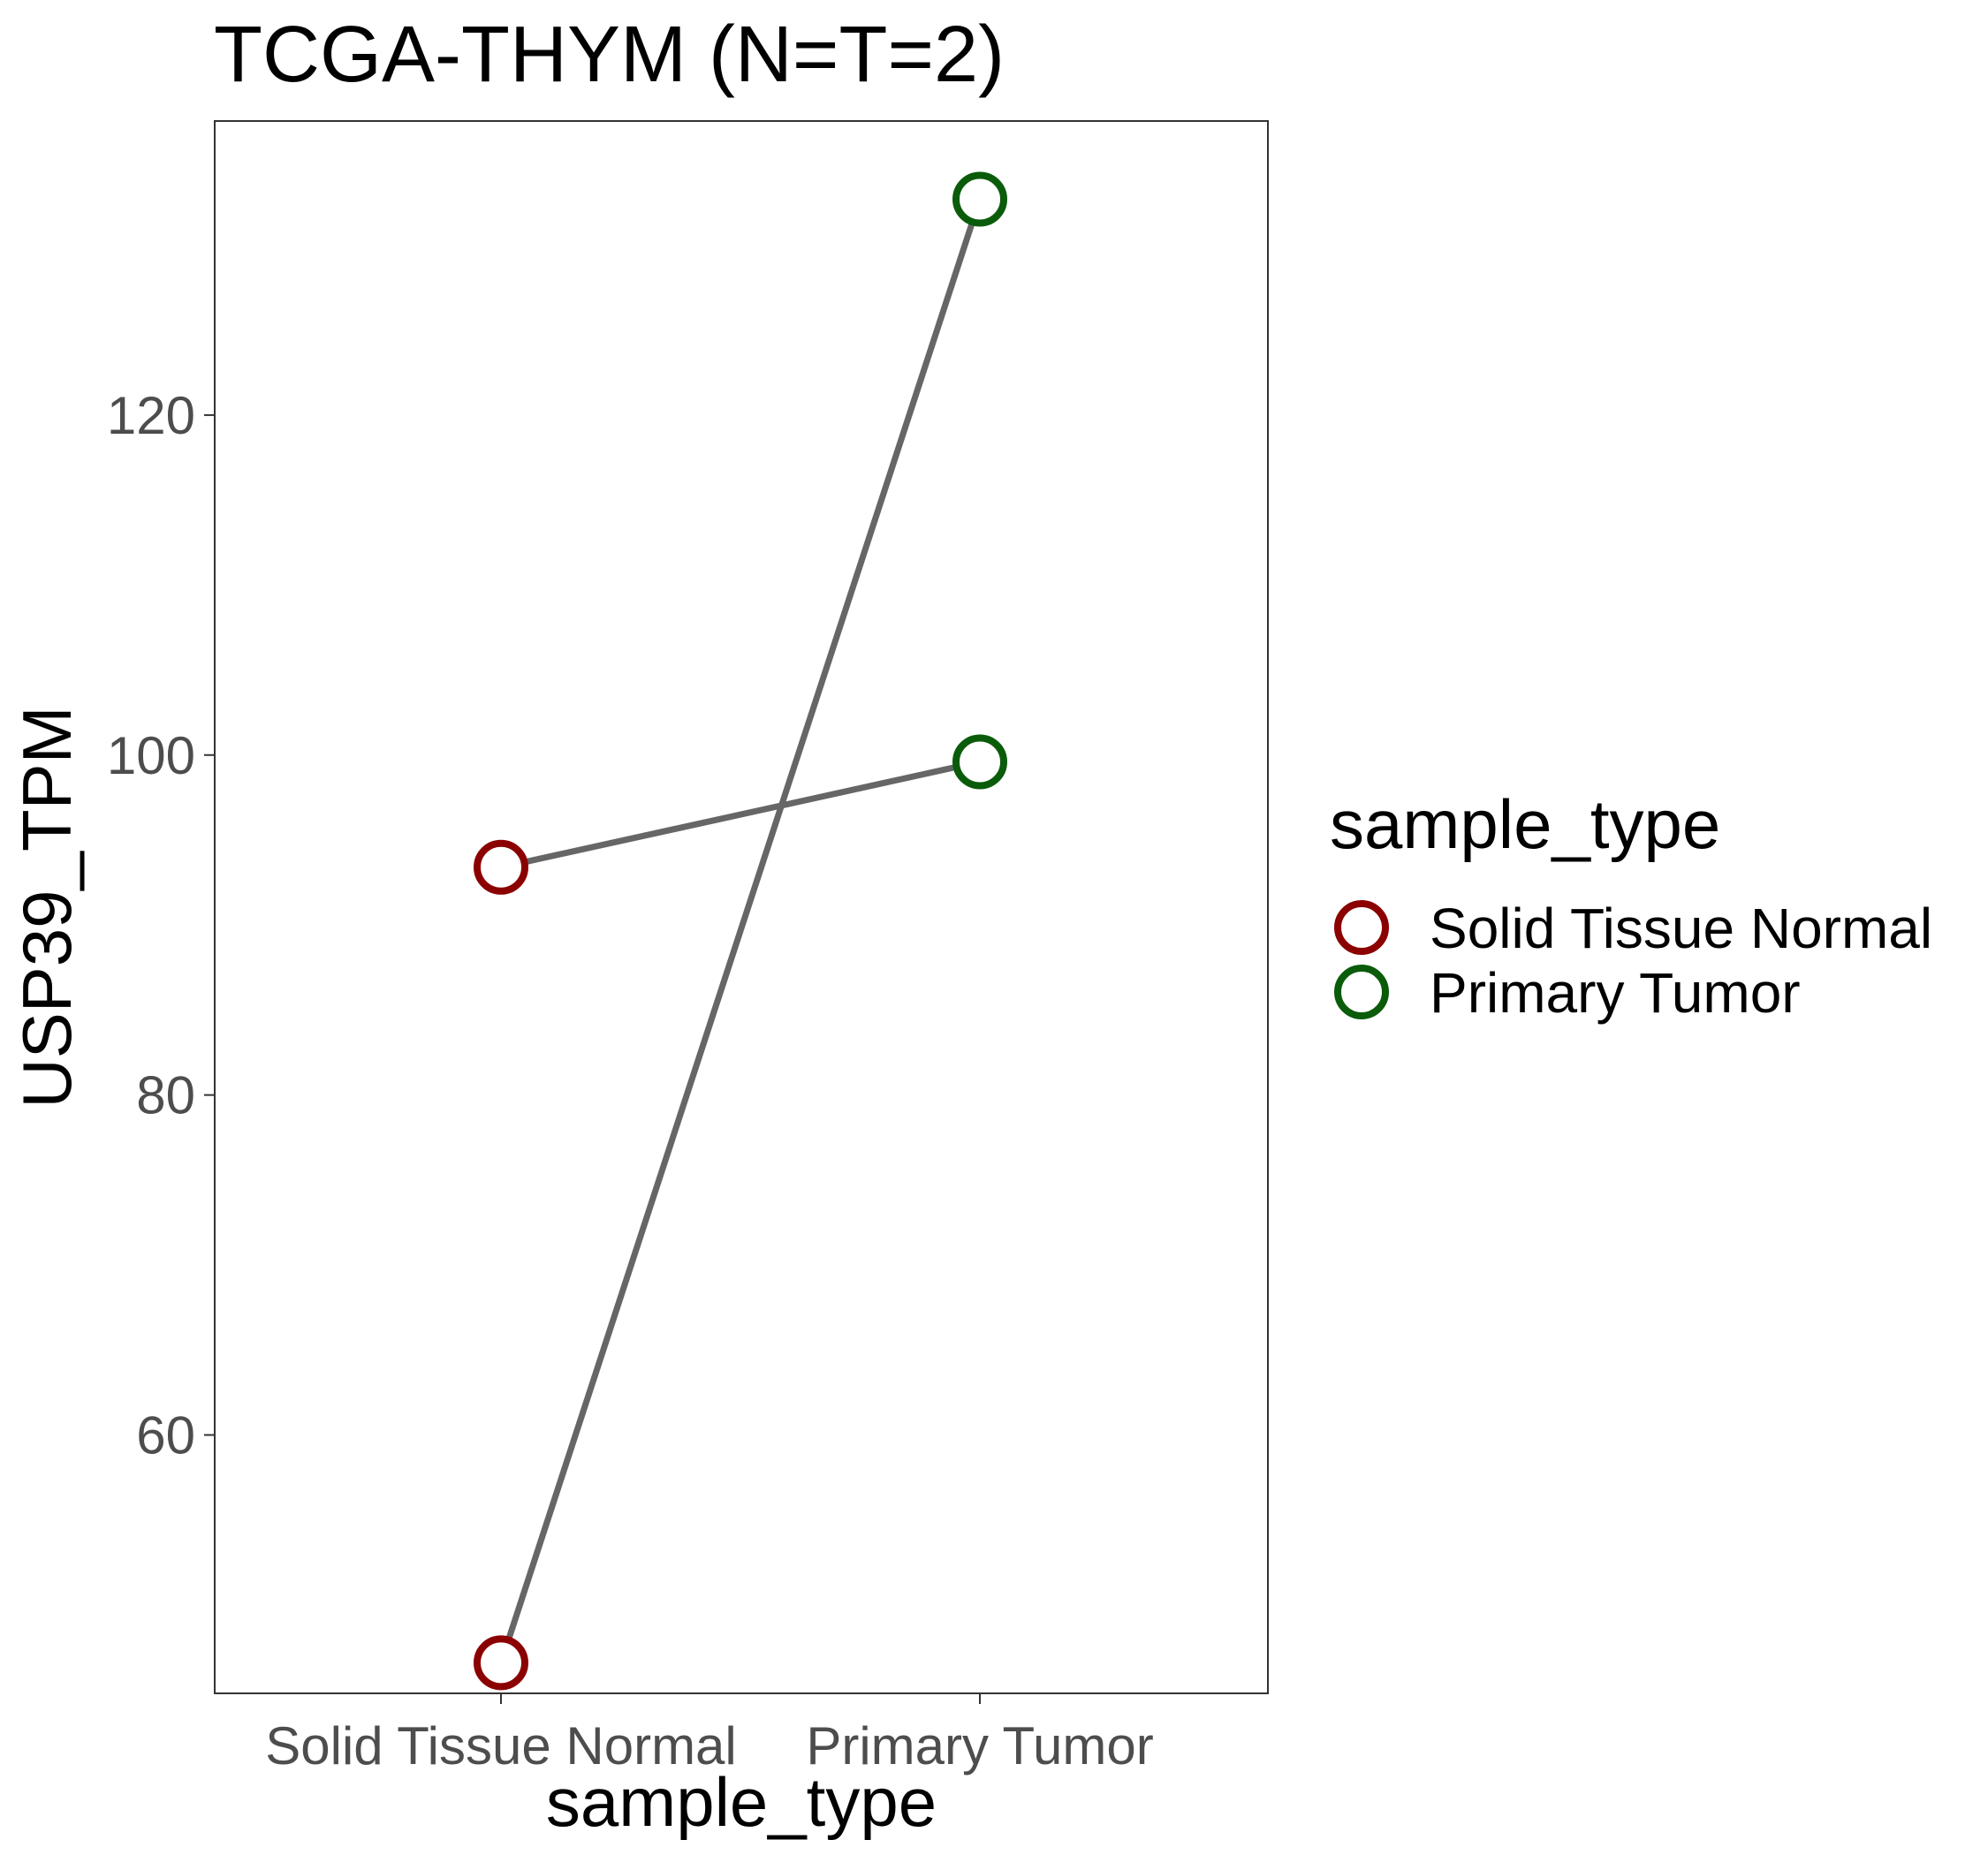 Image resolution: width=1988 pixels, height=1855 pixels. I want to click on legend-label-primary-tumor: Primary Tumor, so click(1615, 993).